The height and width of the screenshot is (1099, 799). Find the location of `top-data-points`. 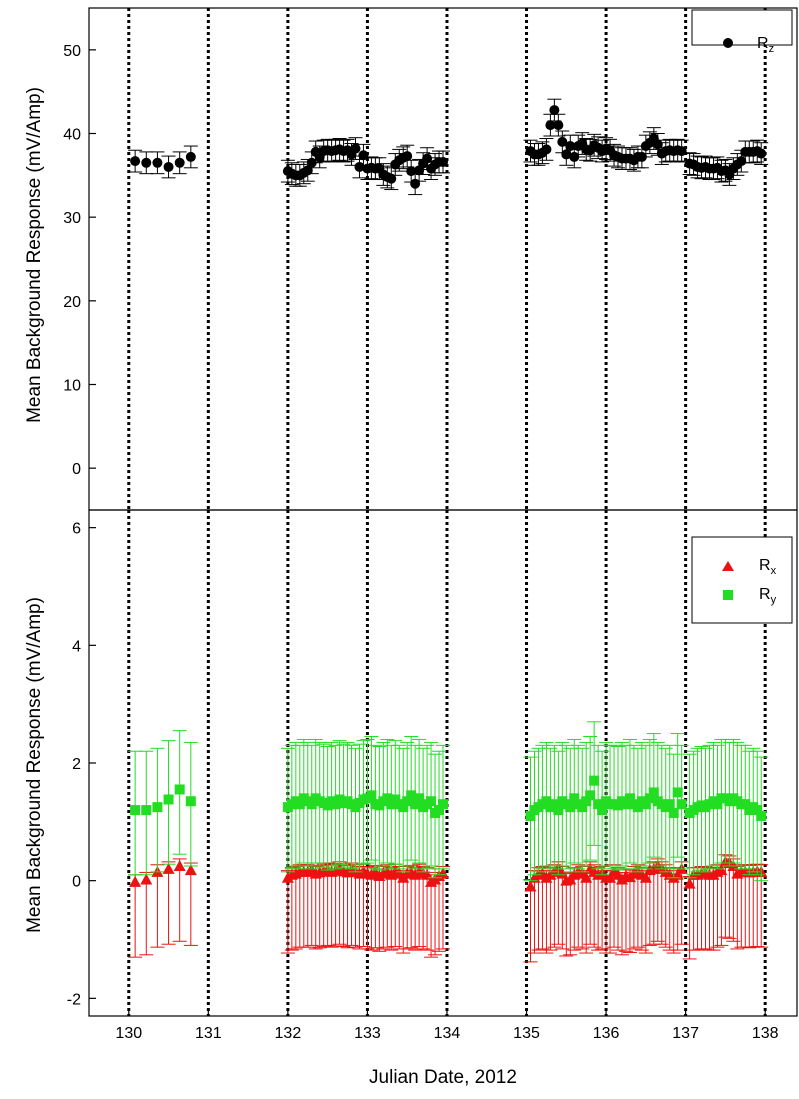

top-data-points is located at coordinates (448, 147).